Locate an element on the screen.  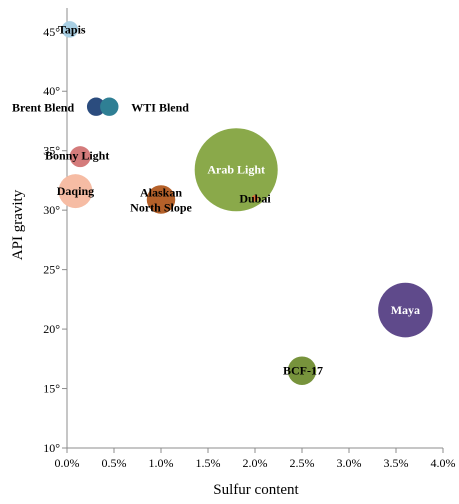
x-tick-label: 0.0% is located at coordinates (67, 463).